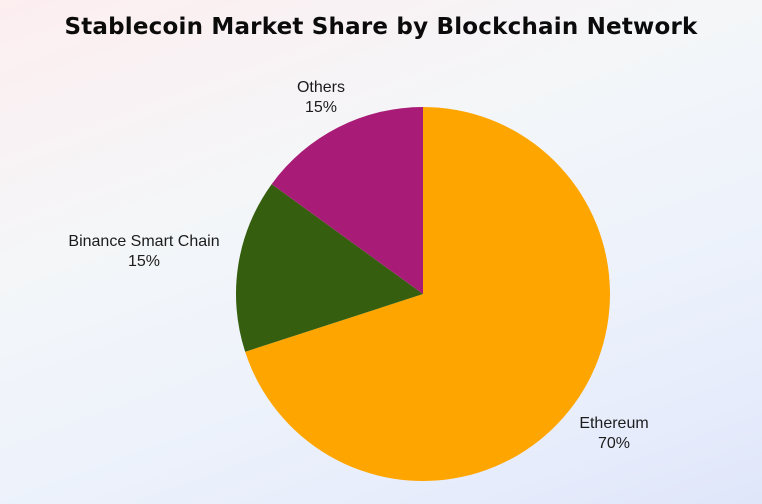 The height and width of the screenshot is (504, 762). What do you see at coordinates (321, 87) in the screenshot?
I see `slice-label: Others` at bounding box center [321, 87].